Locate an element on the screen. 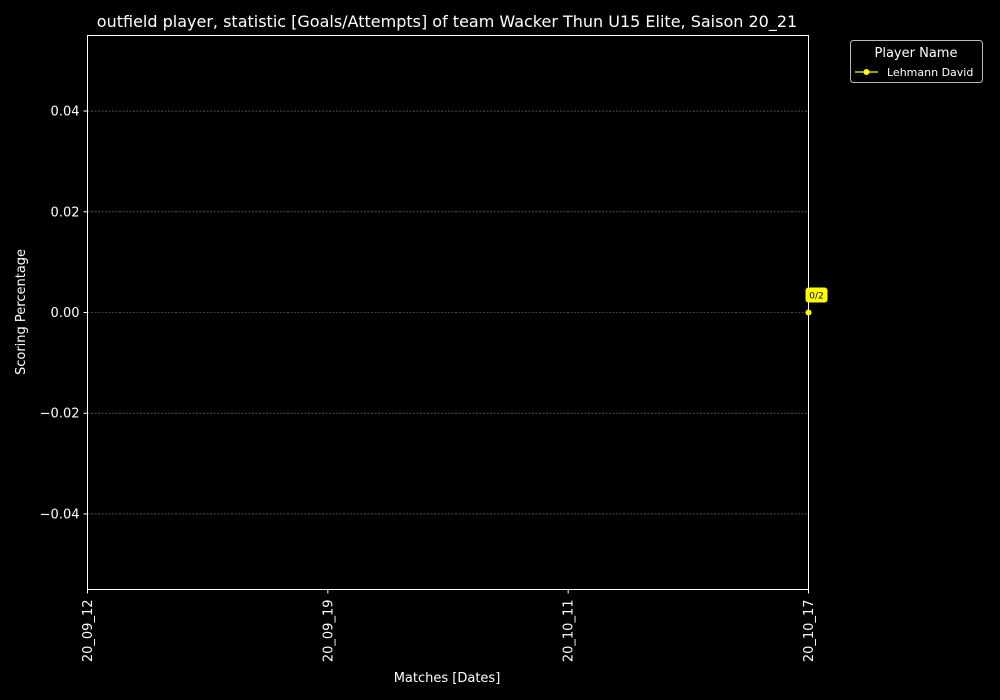 This screenshot has width=1000, height=700. x-tick-label: 20_09_12 is located at coordinates (88, 631).